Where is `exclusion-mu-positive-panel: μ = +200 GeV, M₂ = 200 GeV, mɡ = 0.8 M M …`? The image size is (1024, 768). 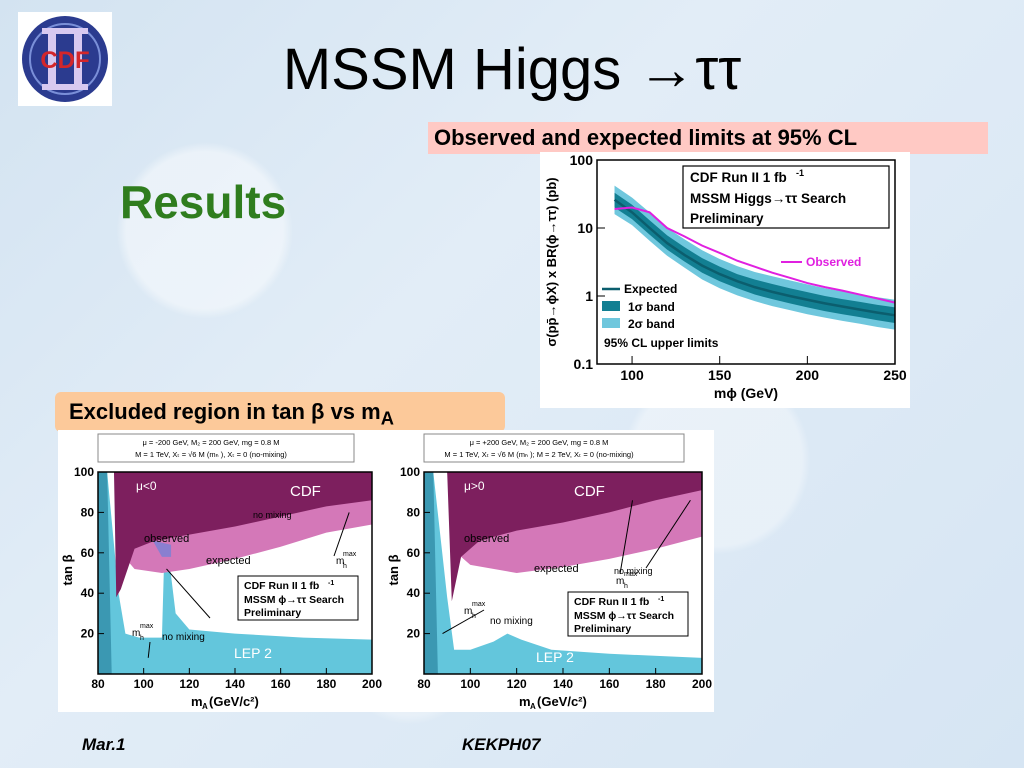 exclusion-mu-positive-panel: μ = +200 GeV, M₂ = 200 GeV, mɡ = 0.8 M M … is located at coordinates (549, 571).